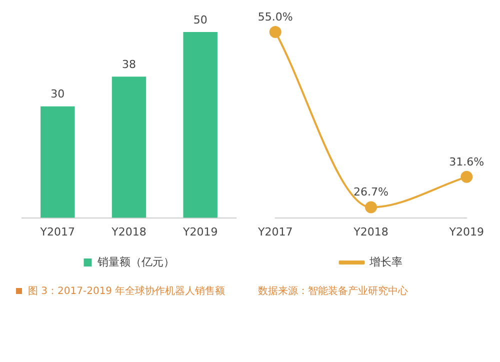 The height and width of the screenshot is (362, 500). Describe the element at coordinates (385, 261) in the screenshot. I see `legend-label: 增长率` at that location.